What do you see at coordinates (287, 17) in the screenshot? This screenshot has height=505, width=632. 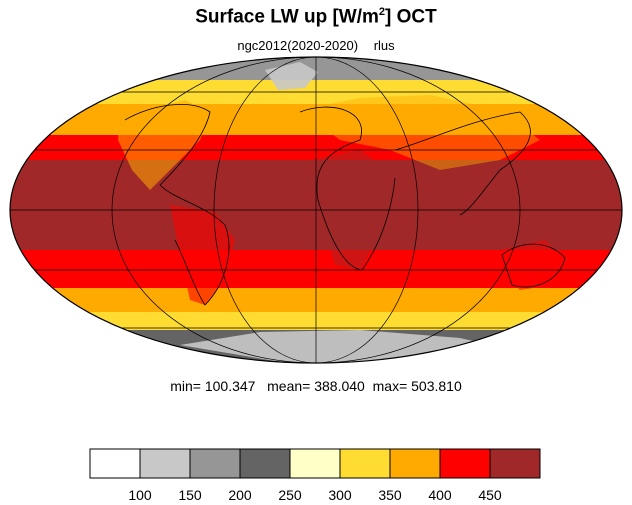 I see `title-main: Surface LW up [W/m` at bounding box center [287, 17].